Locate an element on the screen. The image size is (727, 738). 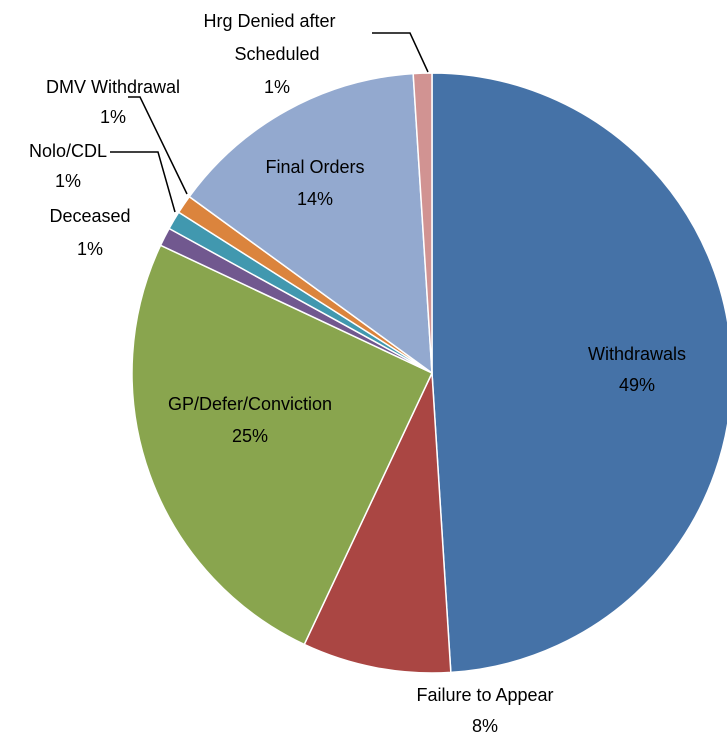
slice-label: Withdrawals is located at coordinates (637, 354).